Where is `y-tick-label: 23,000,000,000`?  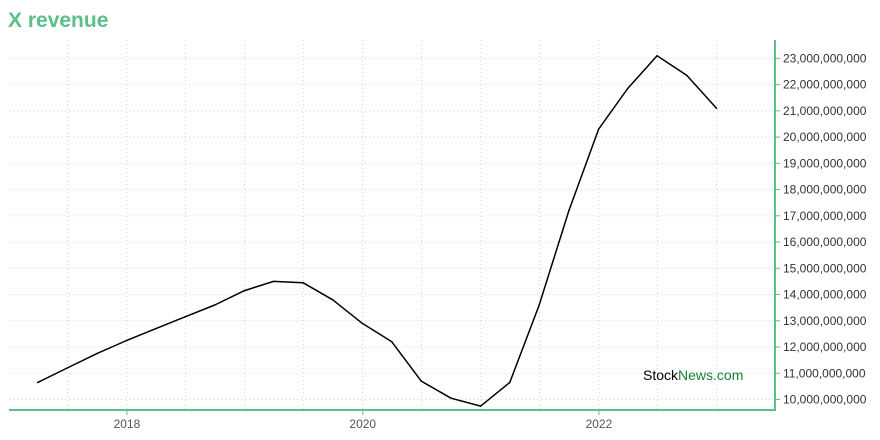
y-tick-label: 23,000,000,000 is located at coordinates (825, 58).